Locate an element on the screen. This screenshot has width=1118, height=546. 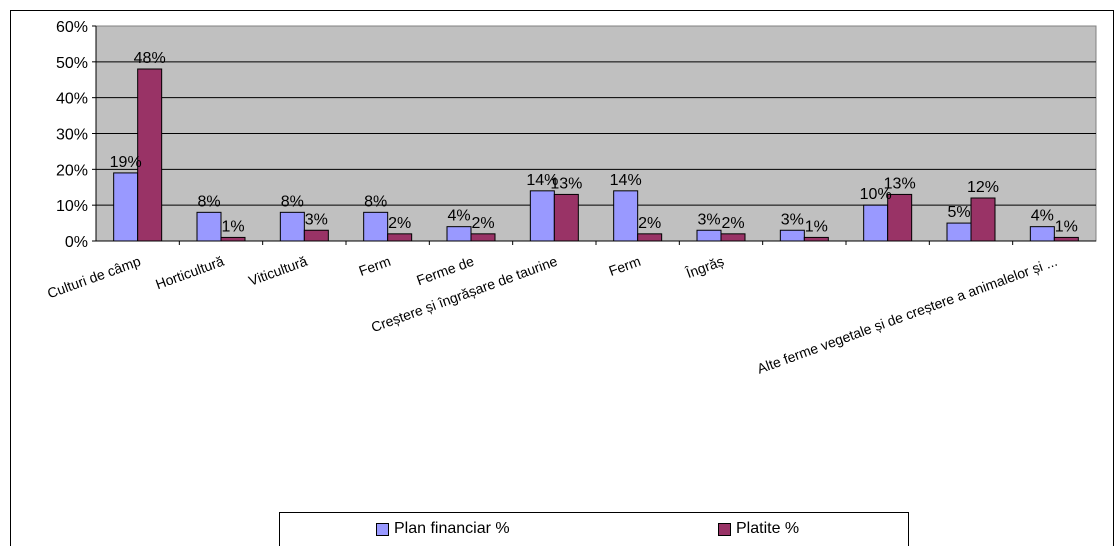
data-label: 19% is located at coordinates (126, 162).